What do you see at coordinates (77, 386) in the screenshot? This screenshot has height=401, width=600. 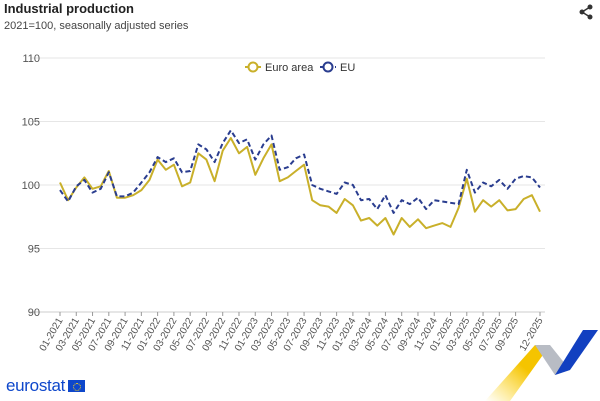 I see `eu-flag-icon` at bounding box center [77, 386].